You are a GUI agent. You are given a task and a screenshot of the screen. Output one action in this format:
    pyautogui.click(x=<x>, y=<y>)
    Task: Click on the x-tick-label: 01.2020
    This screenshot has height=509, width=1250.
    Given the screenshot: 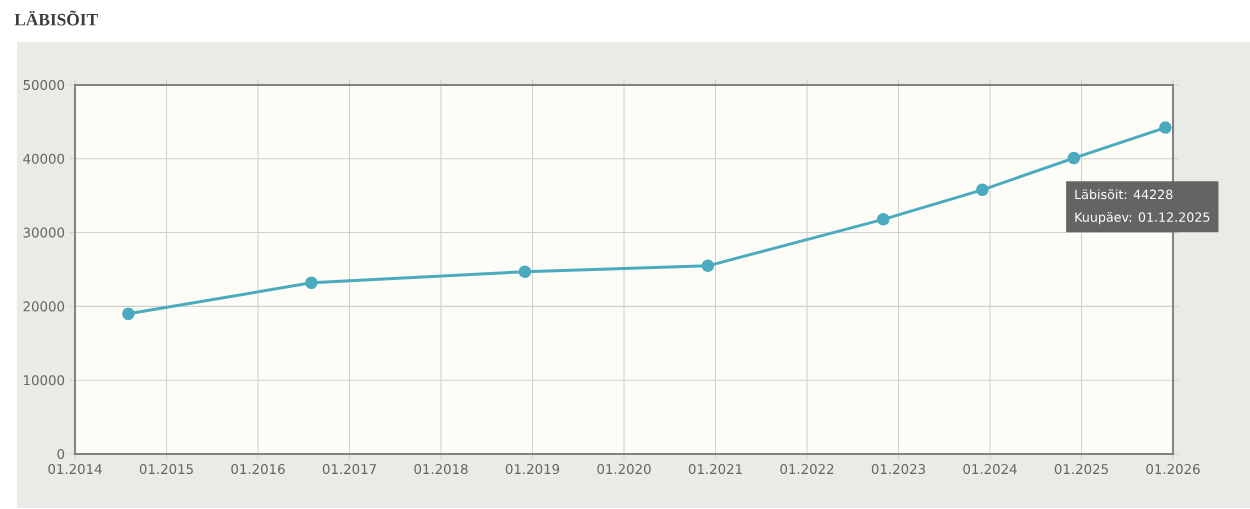 What is the action you would take?
    pyautogui.click(x=624, y=469)
    